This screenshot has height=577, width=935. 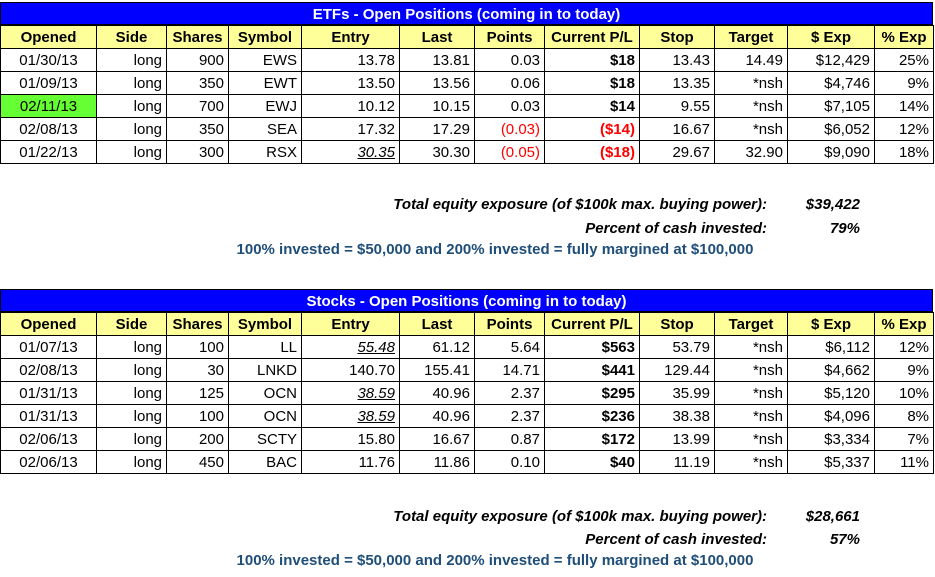 What do you see at coordinates (904, 60) in the screenshot?
I see `cell-pexp: 25%` at bounding box center [904, 60].